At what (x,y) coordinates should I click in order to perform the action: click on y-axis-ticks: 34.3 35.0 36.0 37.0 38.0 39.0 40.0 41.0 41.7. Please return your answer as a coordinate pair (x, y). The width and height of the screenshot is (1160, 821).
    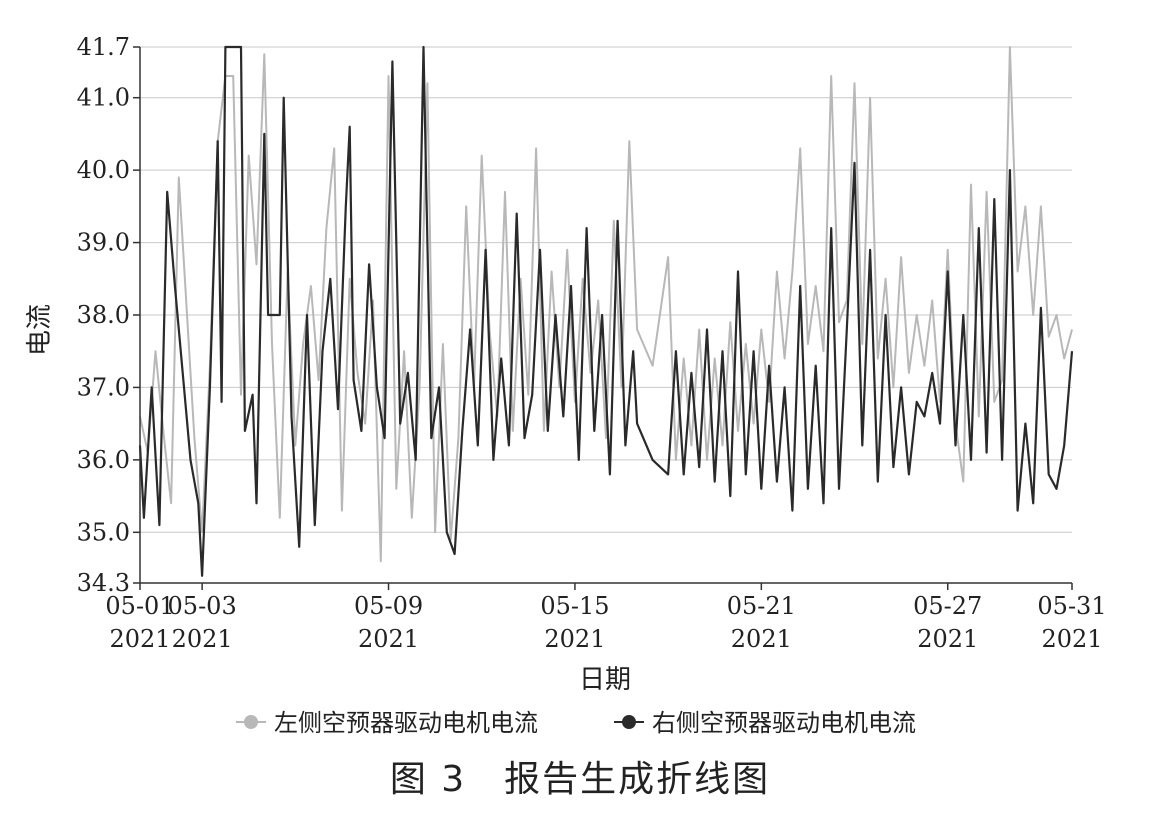
    Looking at the image, I should click on (108, 315).